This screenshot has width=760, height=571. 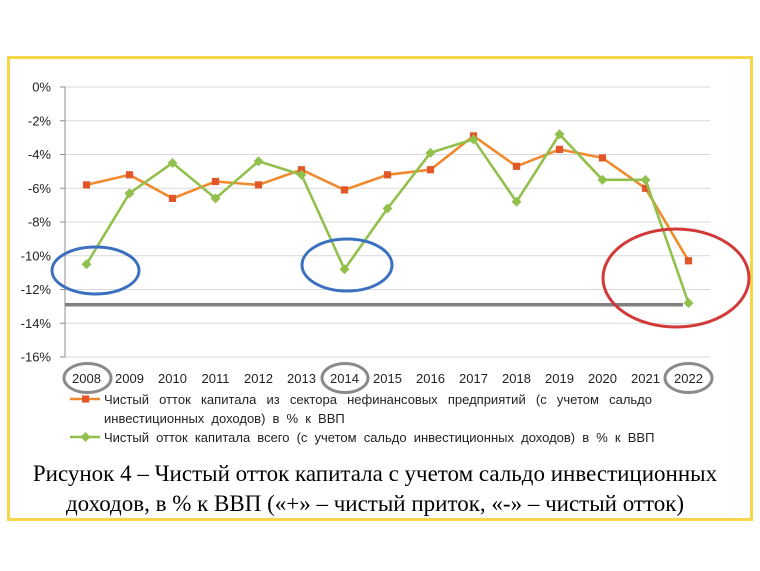 I want to click on data-point-nonfinancial-sector-2013, so click(x=301, y=170).